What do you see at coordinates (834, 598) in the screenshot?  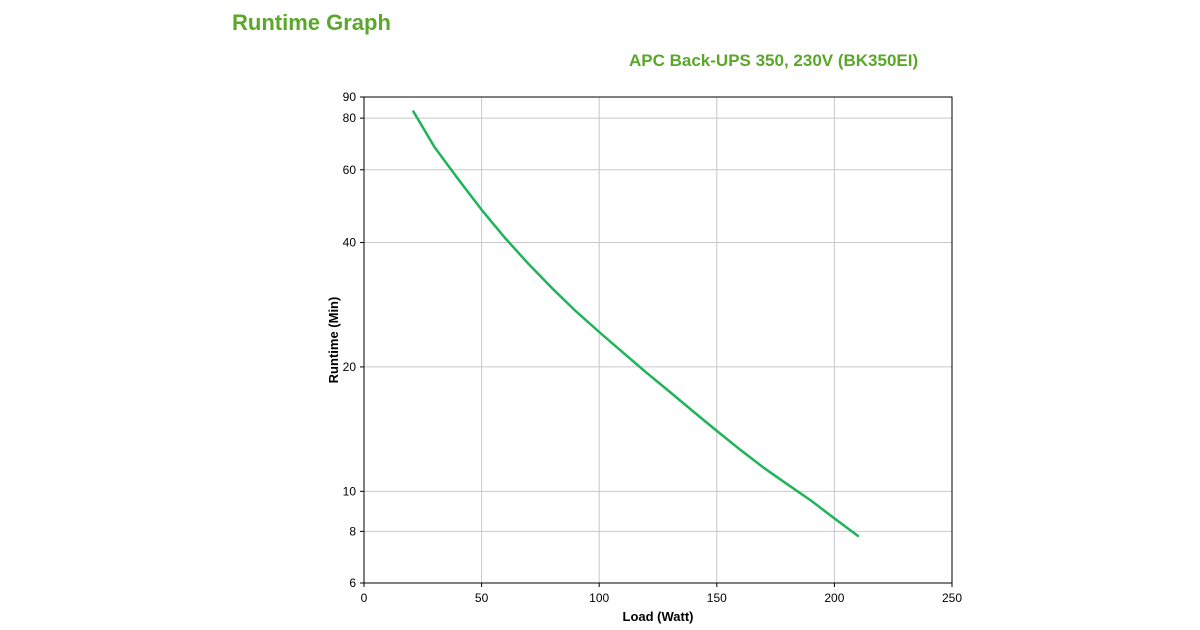 I see `x-tick-label: 200` at bounding box center [834, 598].